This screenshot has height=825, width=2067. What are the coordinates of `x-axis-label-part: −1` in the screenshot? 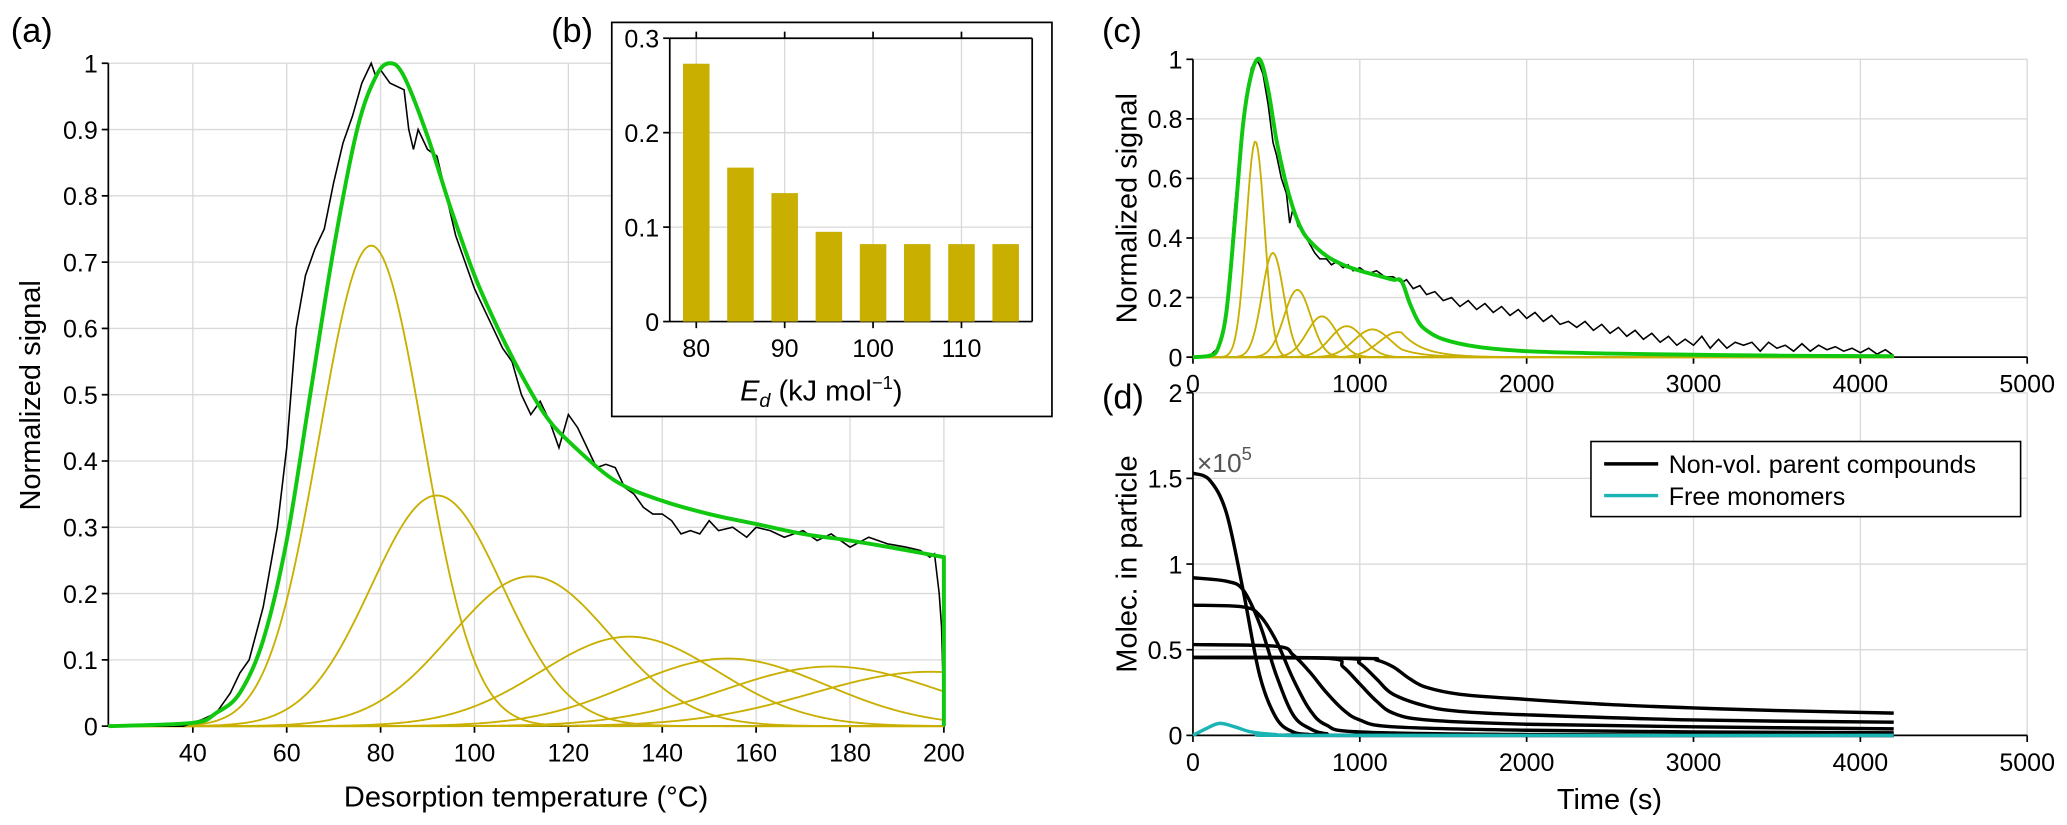 It's located at (882, 382).